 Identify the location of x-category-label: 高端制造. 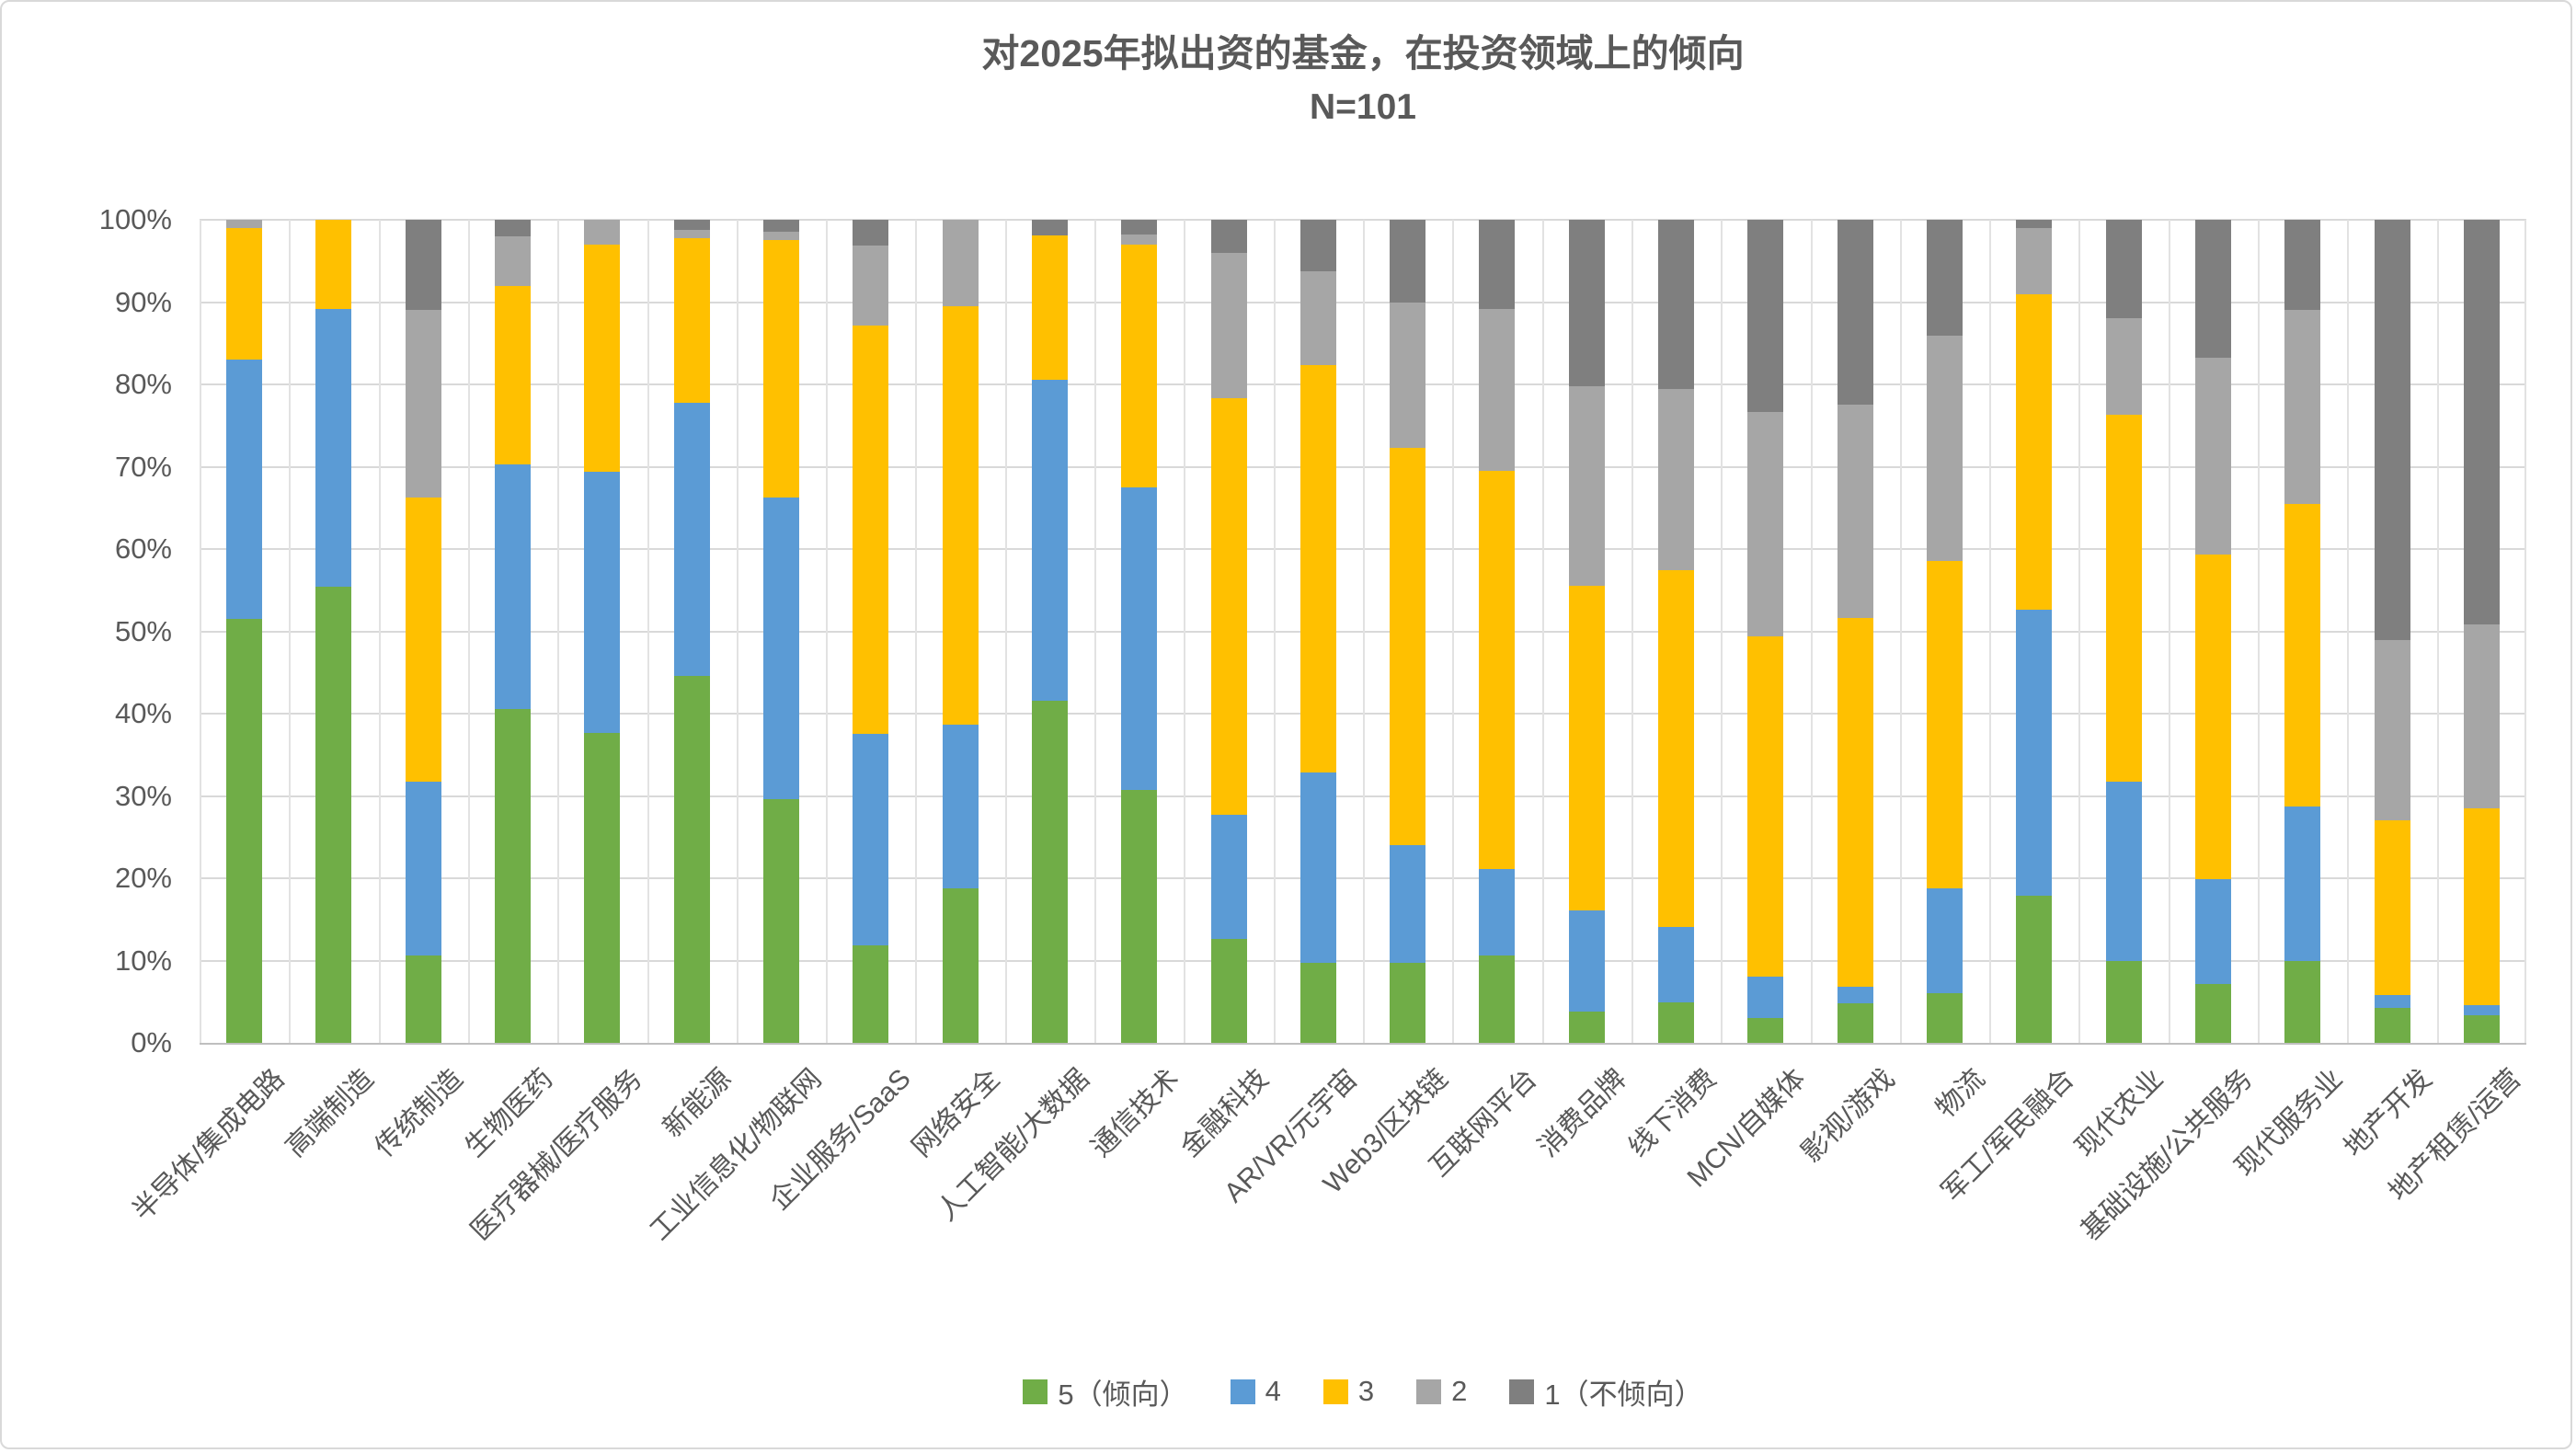
(330, 1113).